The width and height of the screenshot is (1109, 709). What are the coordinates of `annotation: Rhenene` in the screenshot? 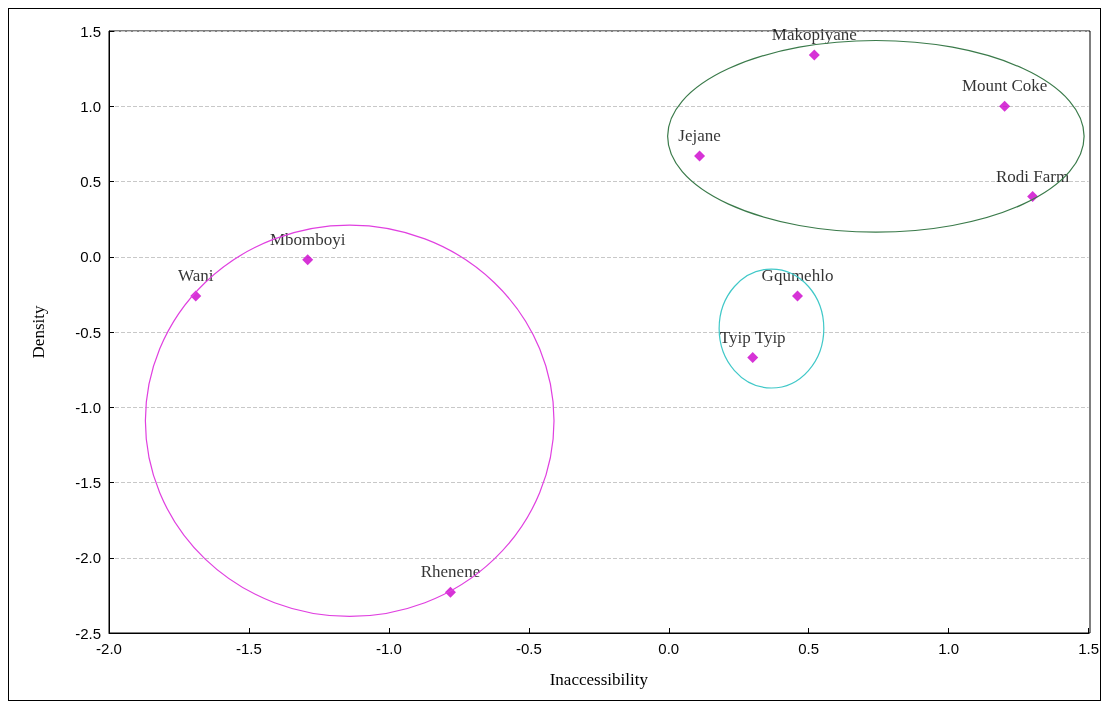 It's located at (450, 572).